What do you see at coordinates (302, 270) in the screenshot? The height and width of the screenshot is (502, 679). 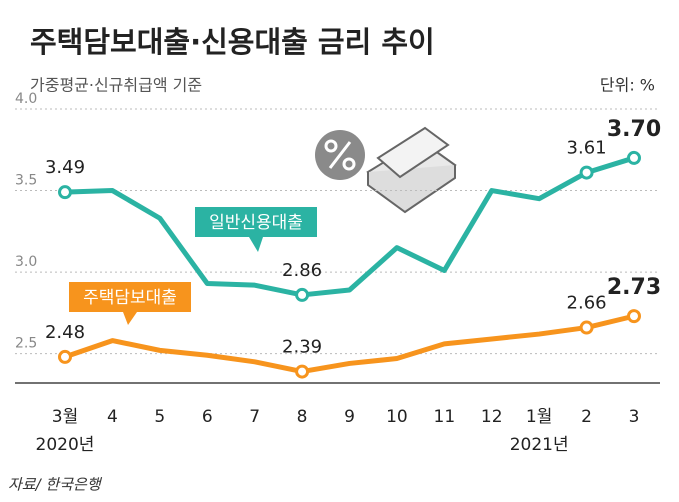 I see `data-label: 2.86` at bounding box center [302, 270].